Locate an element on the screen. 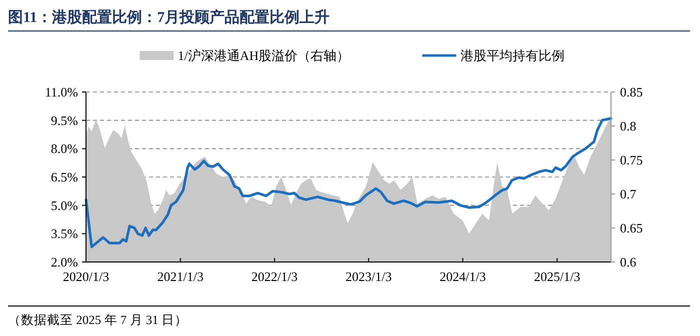  y2-tick-label: 0.85 is located at coordinates (631, 92).